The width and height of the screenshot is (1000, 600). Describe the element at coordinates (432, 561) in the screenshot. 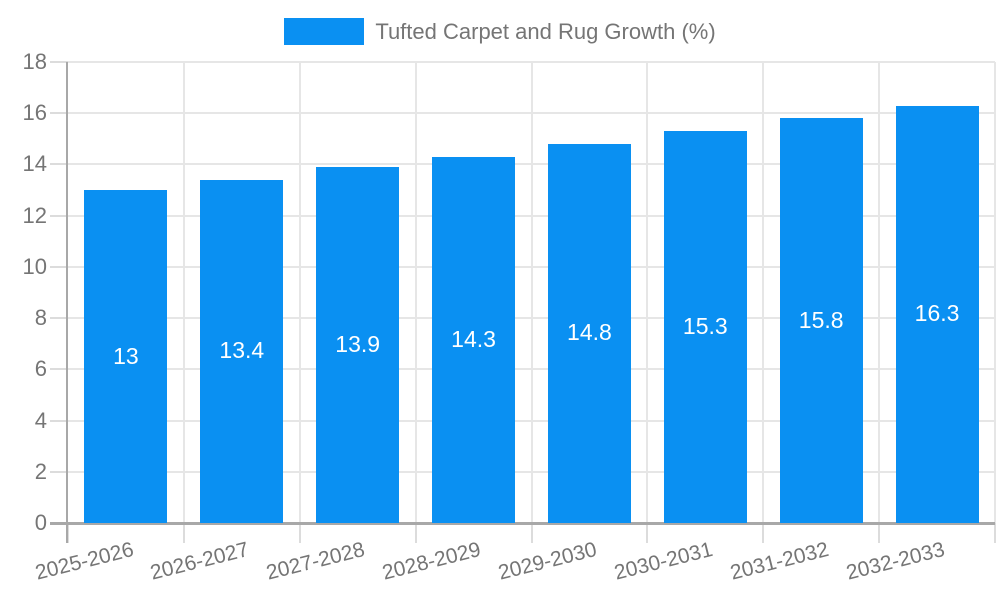

I see `x-axis-label: 2028-2029` at that location.